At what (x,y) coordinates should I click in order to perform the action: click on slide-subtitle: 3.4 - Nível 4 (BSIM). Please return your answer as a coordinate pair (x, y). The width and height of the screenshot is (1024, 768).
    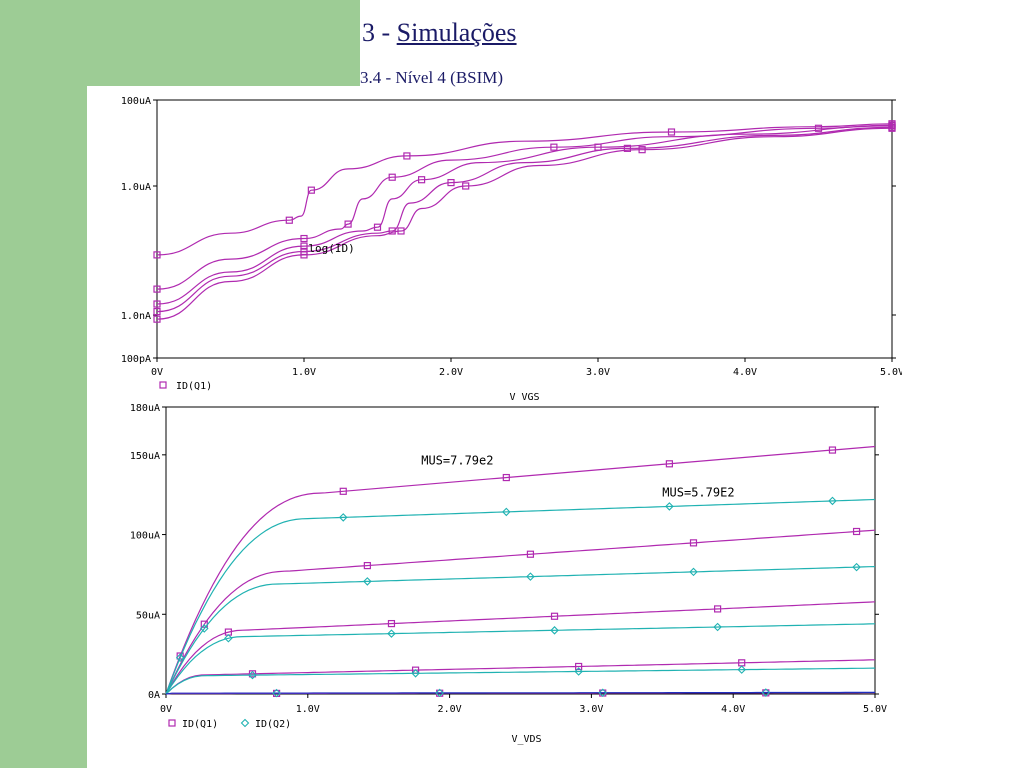
    Looking at the image, I should click on (432, 77).